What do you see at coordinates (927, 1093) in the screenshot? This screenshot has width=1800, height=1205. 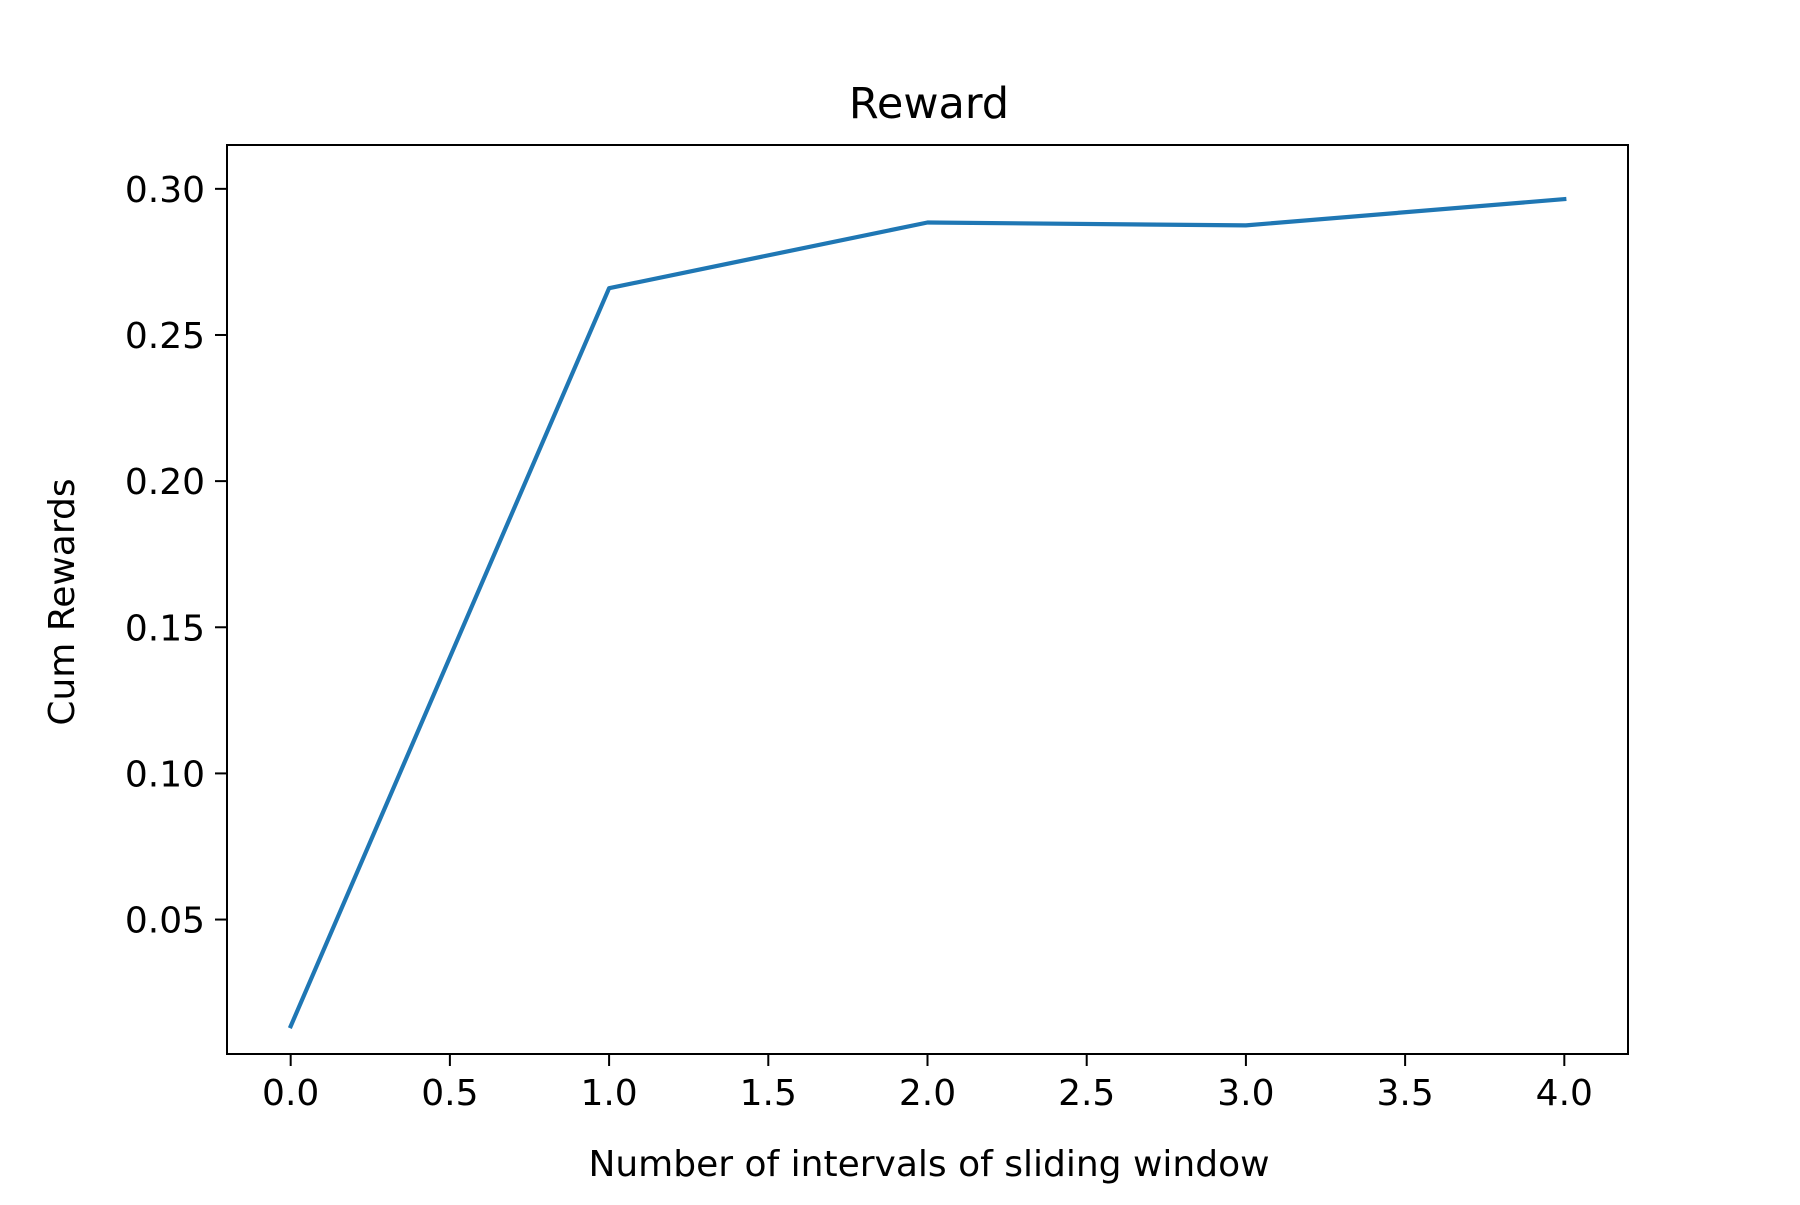 I see `x-tick-label: 2.0` at bounding box center [927, 1093].